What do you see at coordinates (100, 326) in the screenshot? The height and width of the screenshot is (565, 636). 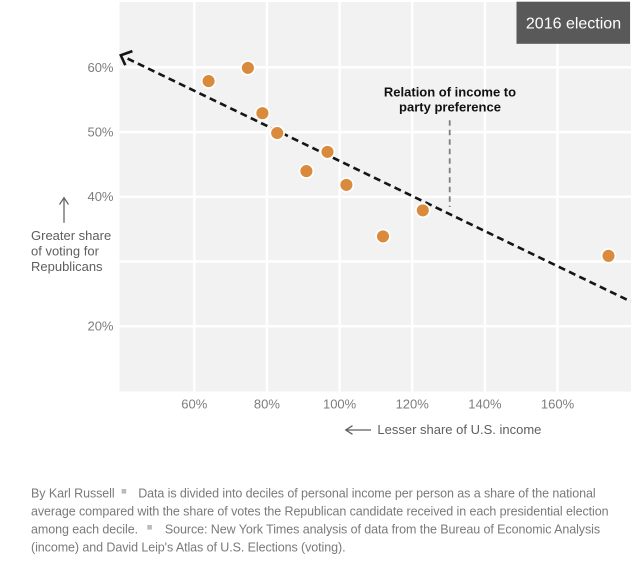 I see `svg-text: 20%` at bounding box center [100, 326].